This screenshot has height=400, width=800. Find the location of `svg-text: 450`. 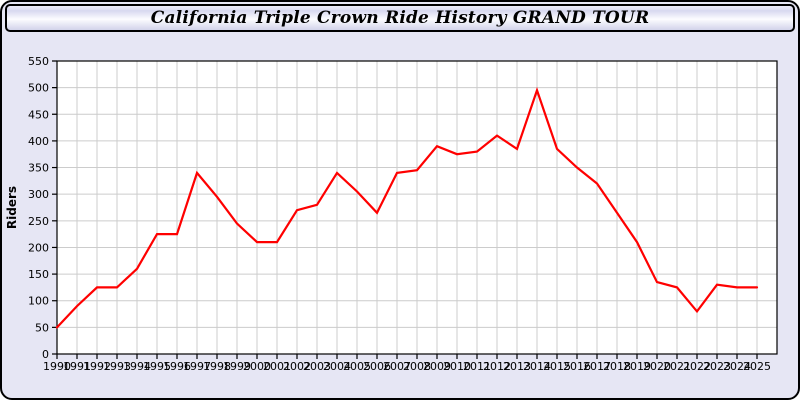

svg-text: 450 is located at coordinates (38, 114).